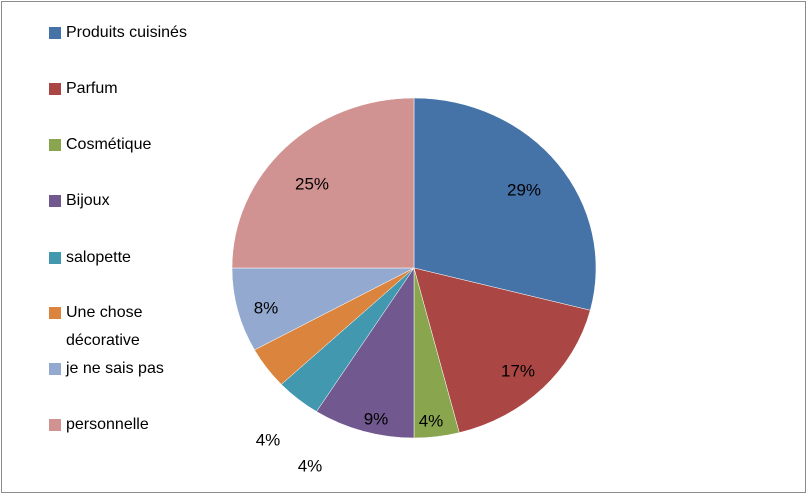 This screenshot has width=809, height=496. I want to click on legend-item: Produits cuisinés, so click(118, 33).